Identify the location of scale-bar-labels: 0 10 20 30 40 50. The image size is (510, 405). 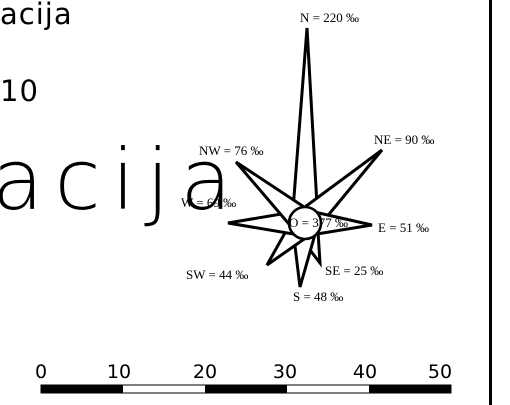
(243, 372).